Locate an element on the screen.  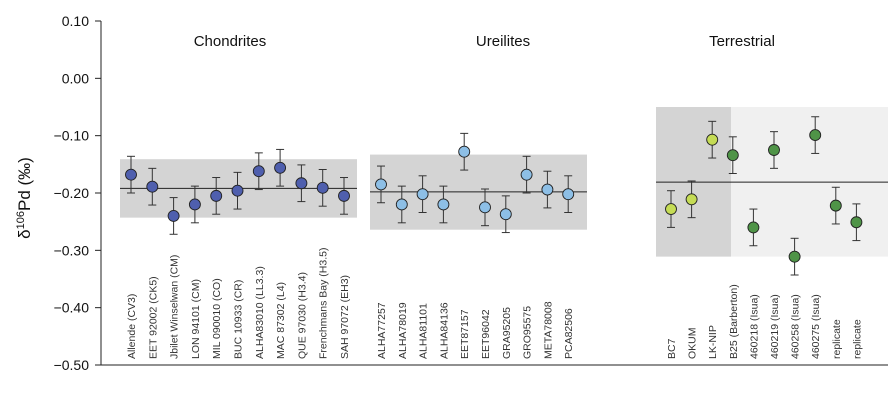
sample-label: 460275 (Isua) is located at coordinates (816, 326).